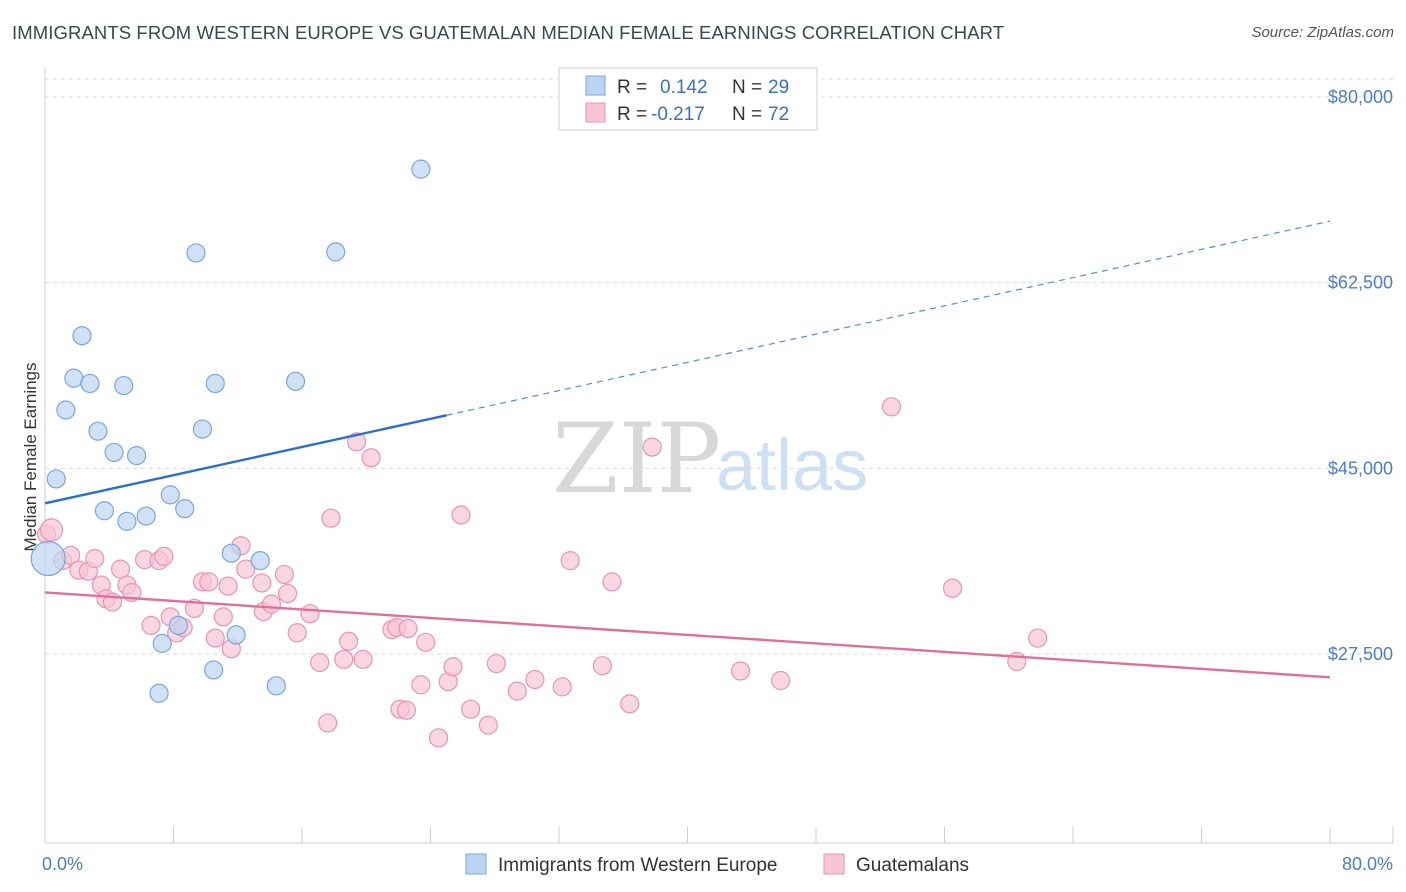  I want to click on legend-n-value-1: 29, so click(778, 87).